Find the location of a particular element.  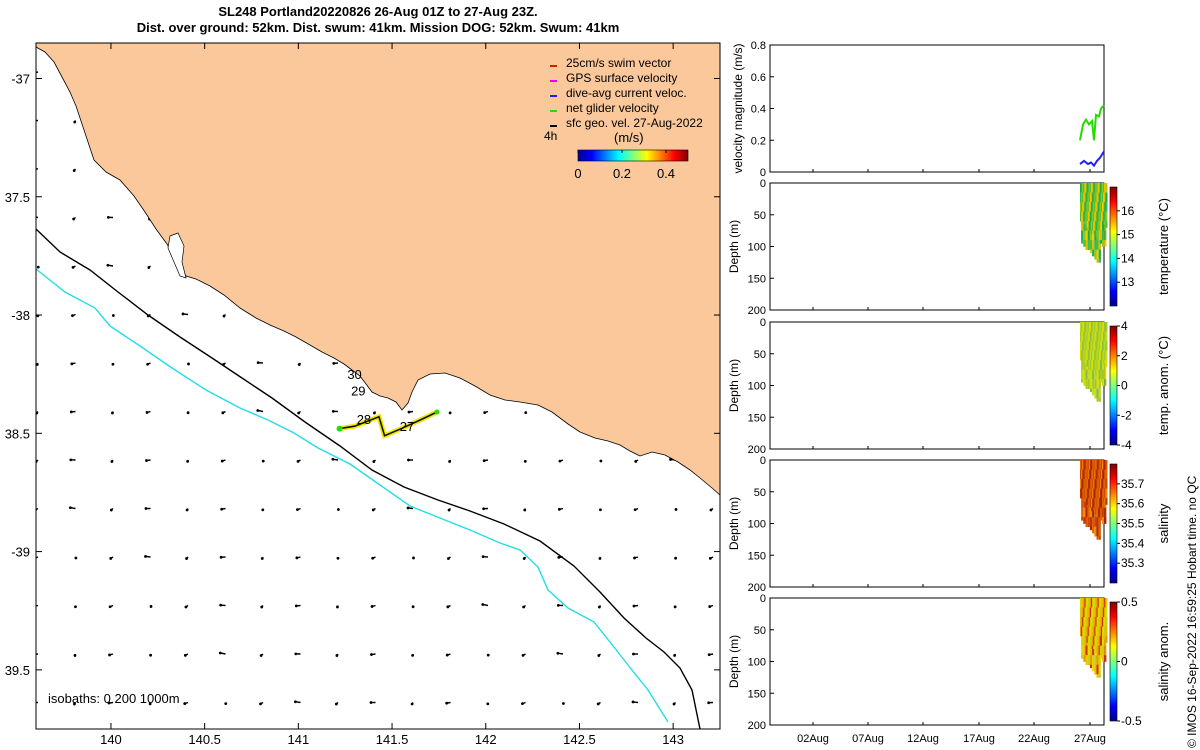

legend-entry: dive-avg current veloc. is located at coordinates (626, 93).